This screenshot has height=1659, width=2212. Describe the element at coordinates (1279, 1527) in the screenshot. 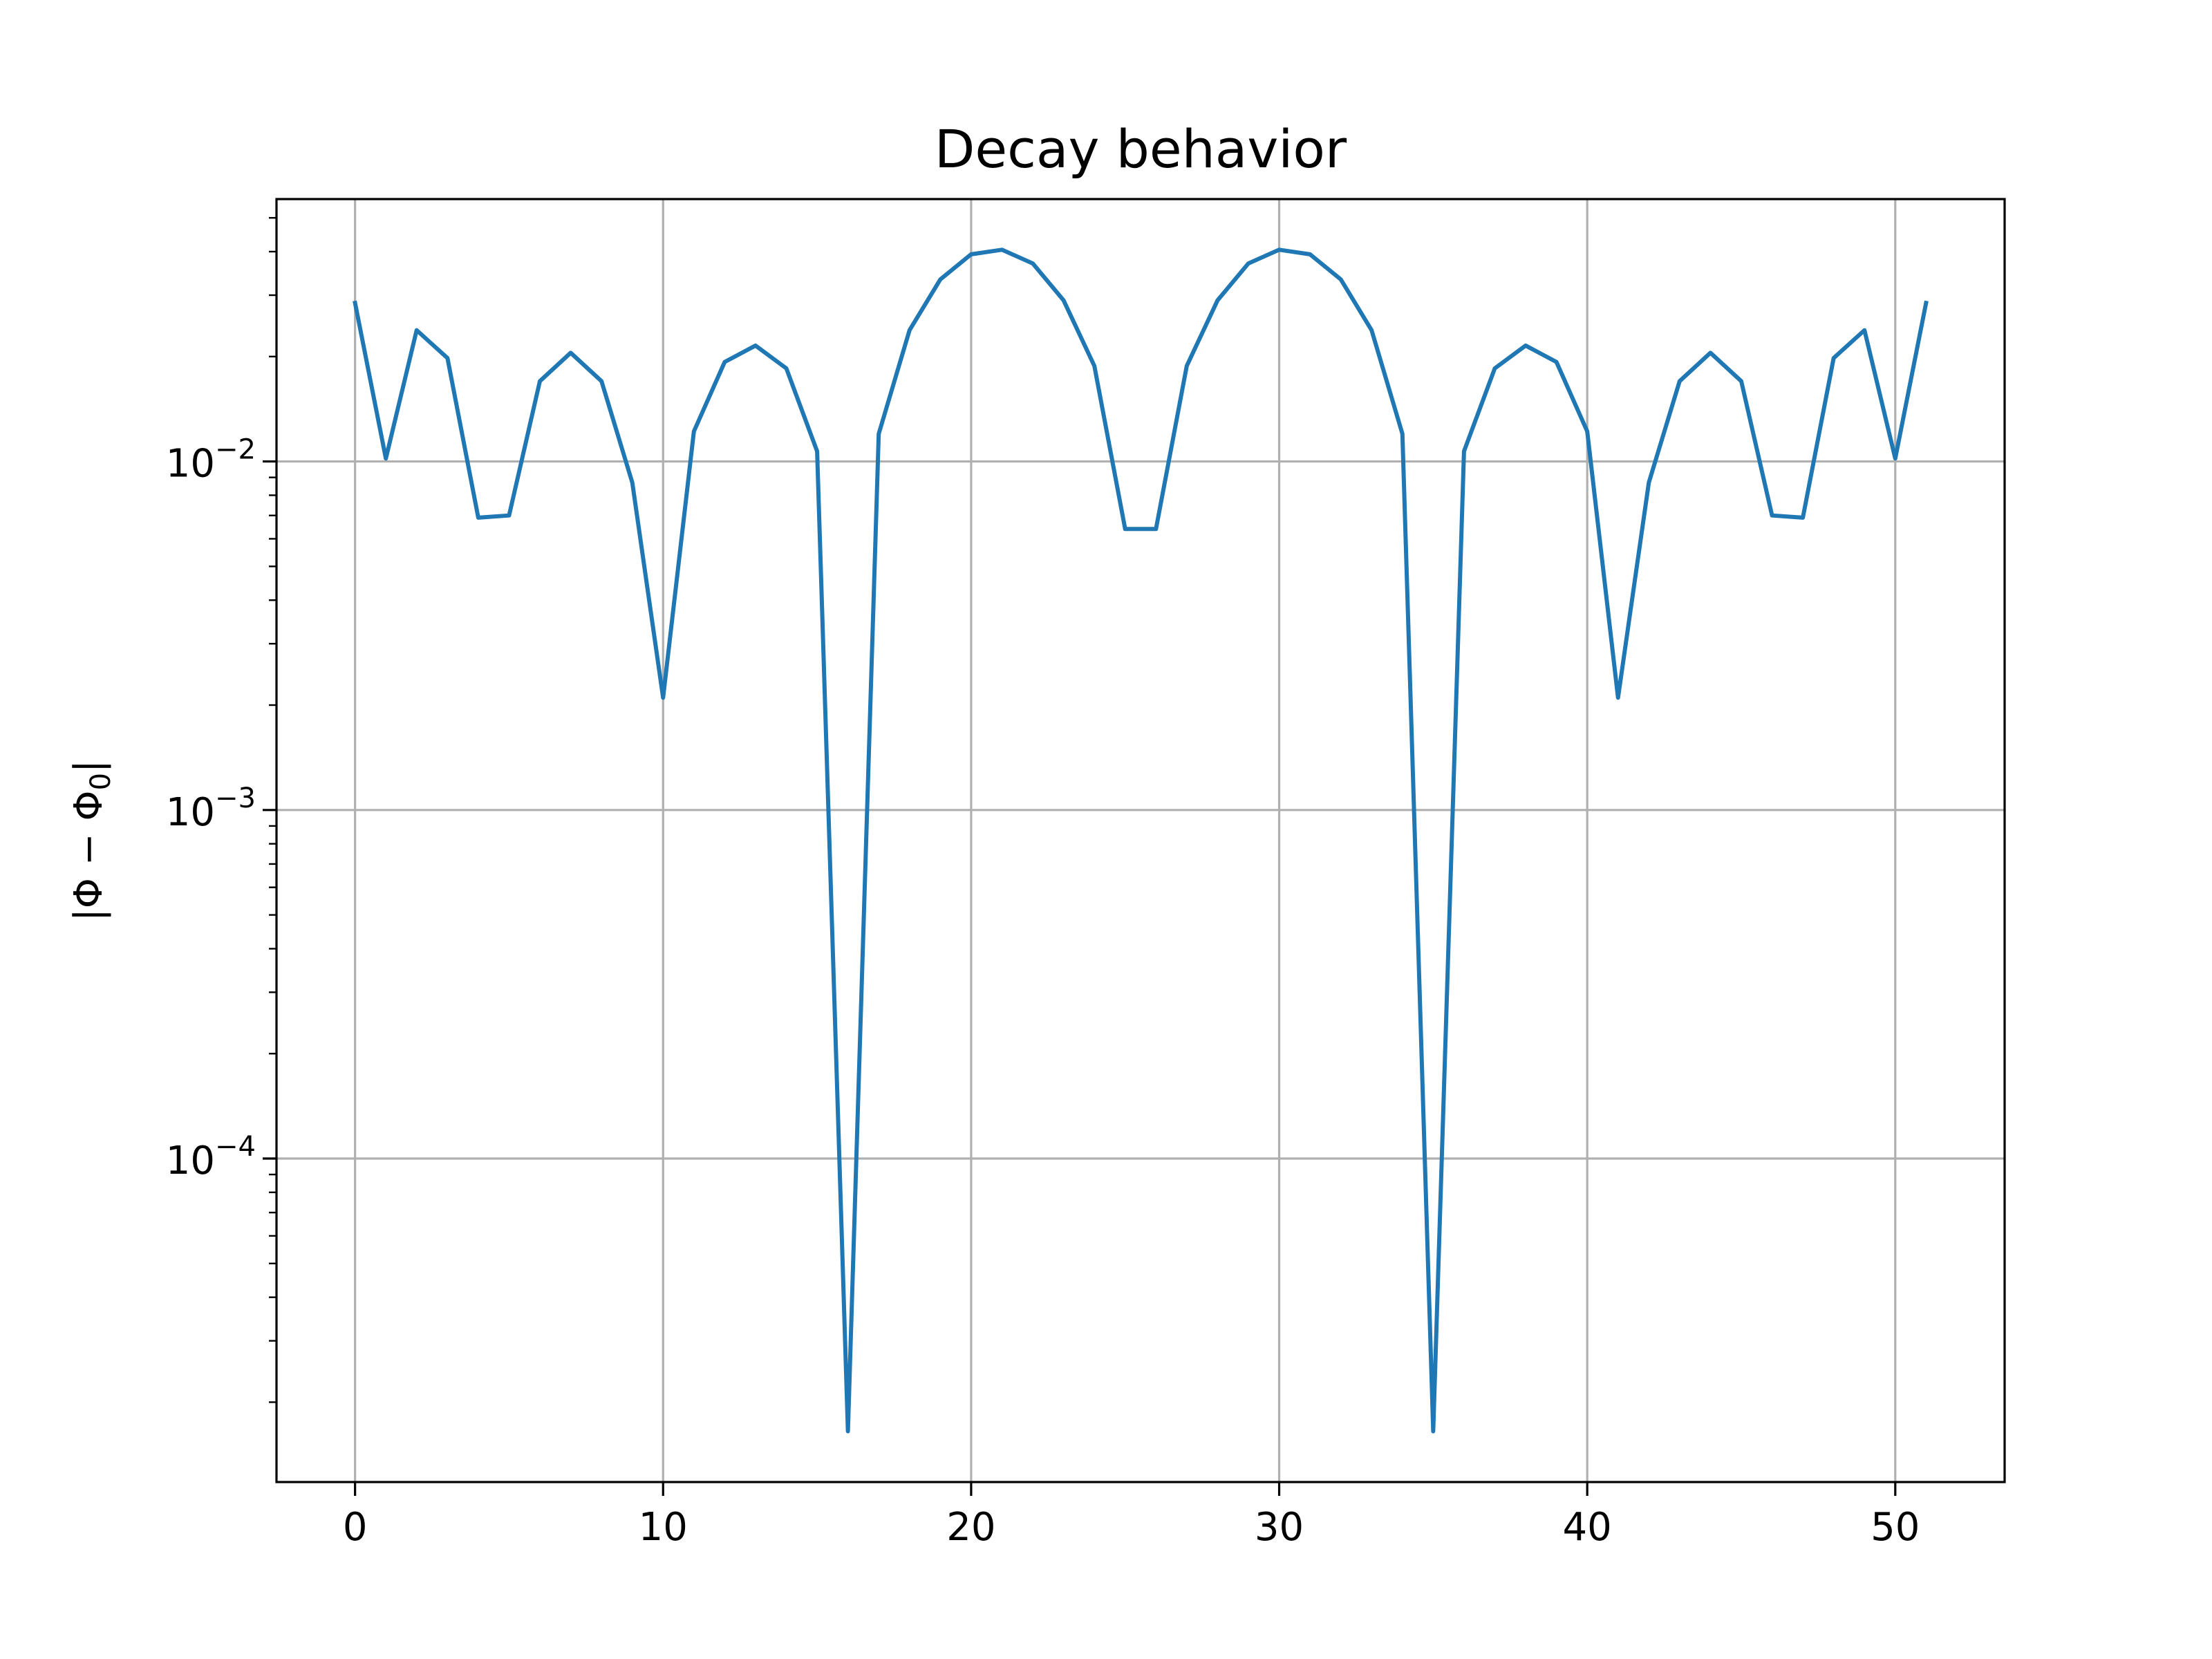

I see `x-tick-label: 30` at that location.